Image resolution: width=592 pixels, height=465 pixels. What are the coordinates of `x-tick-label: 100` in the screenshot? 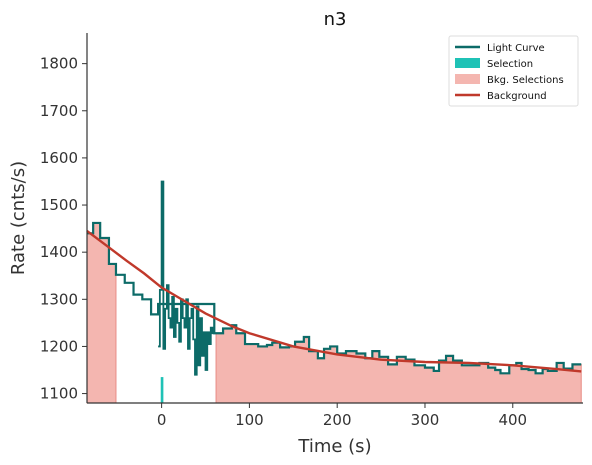 It's located at (249, 420).